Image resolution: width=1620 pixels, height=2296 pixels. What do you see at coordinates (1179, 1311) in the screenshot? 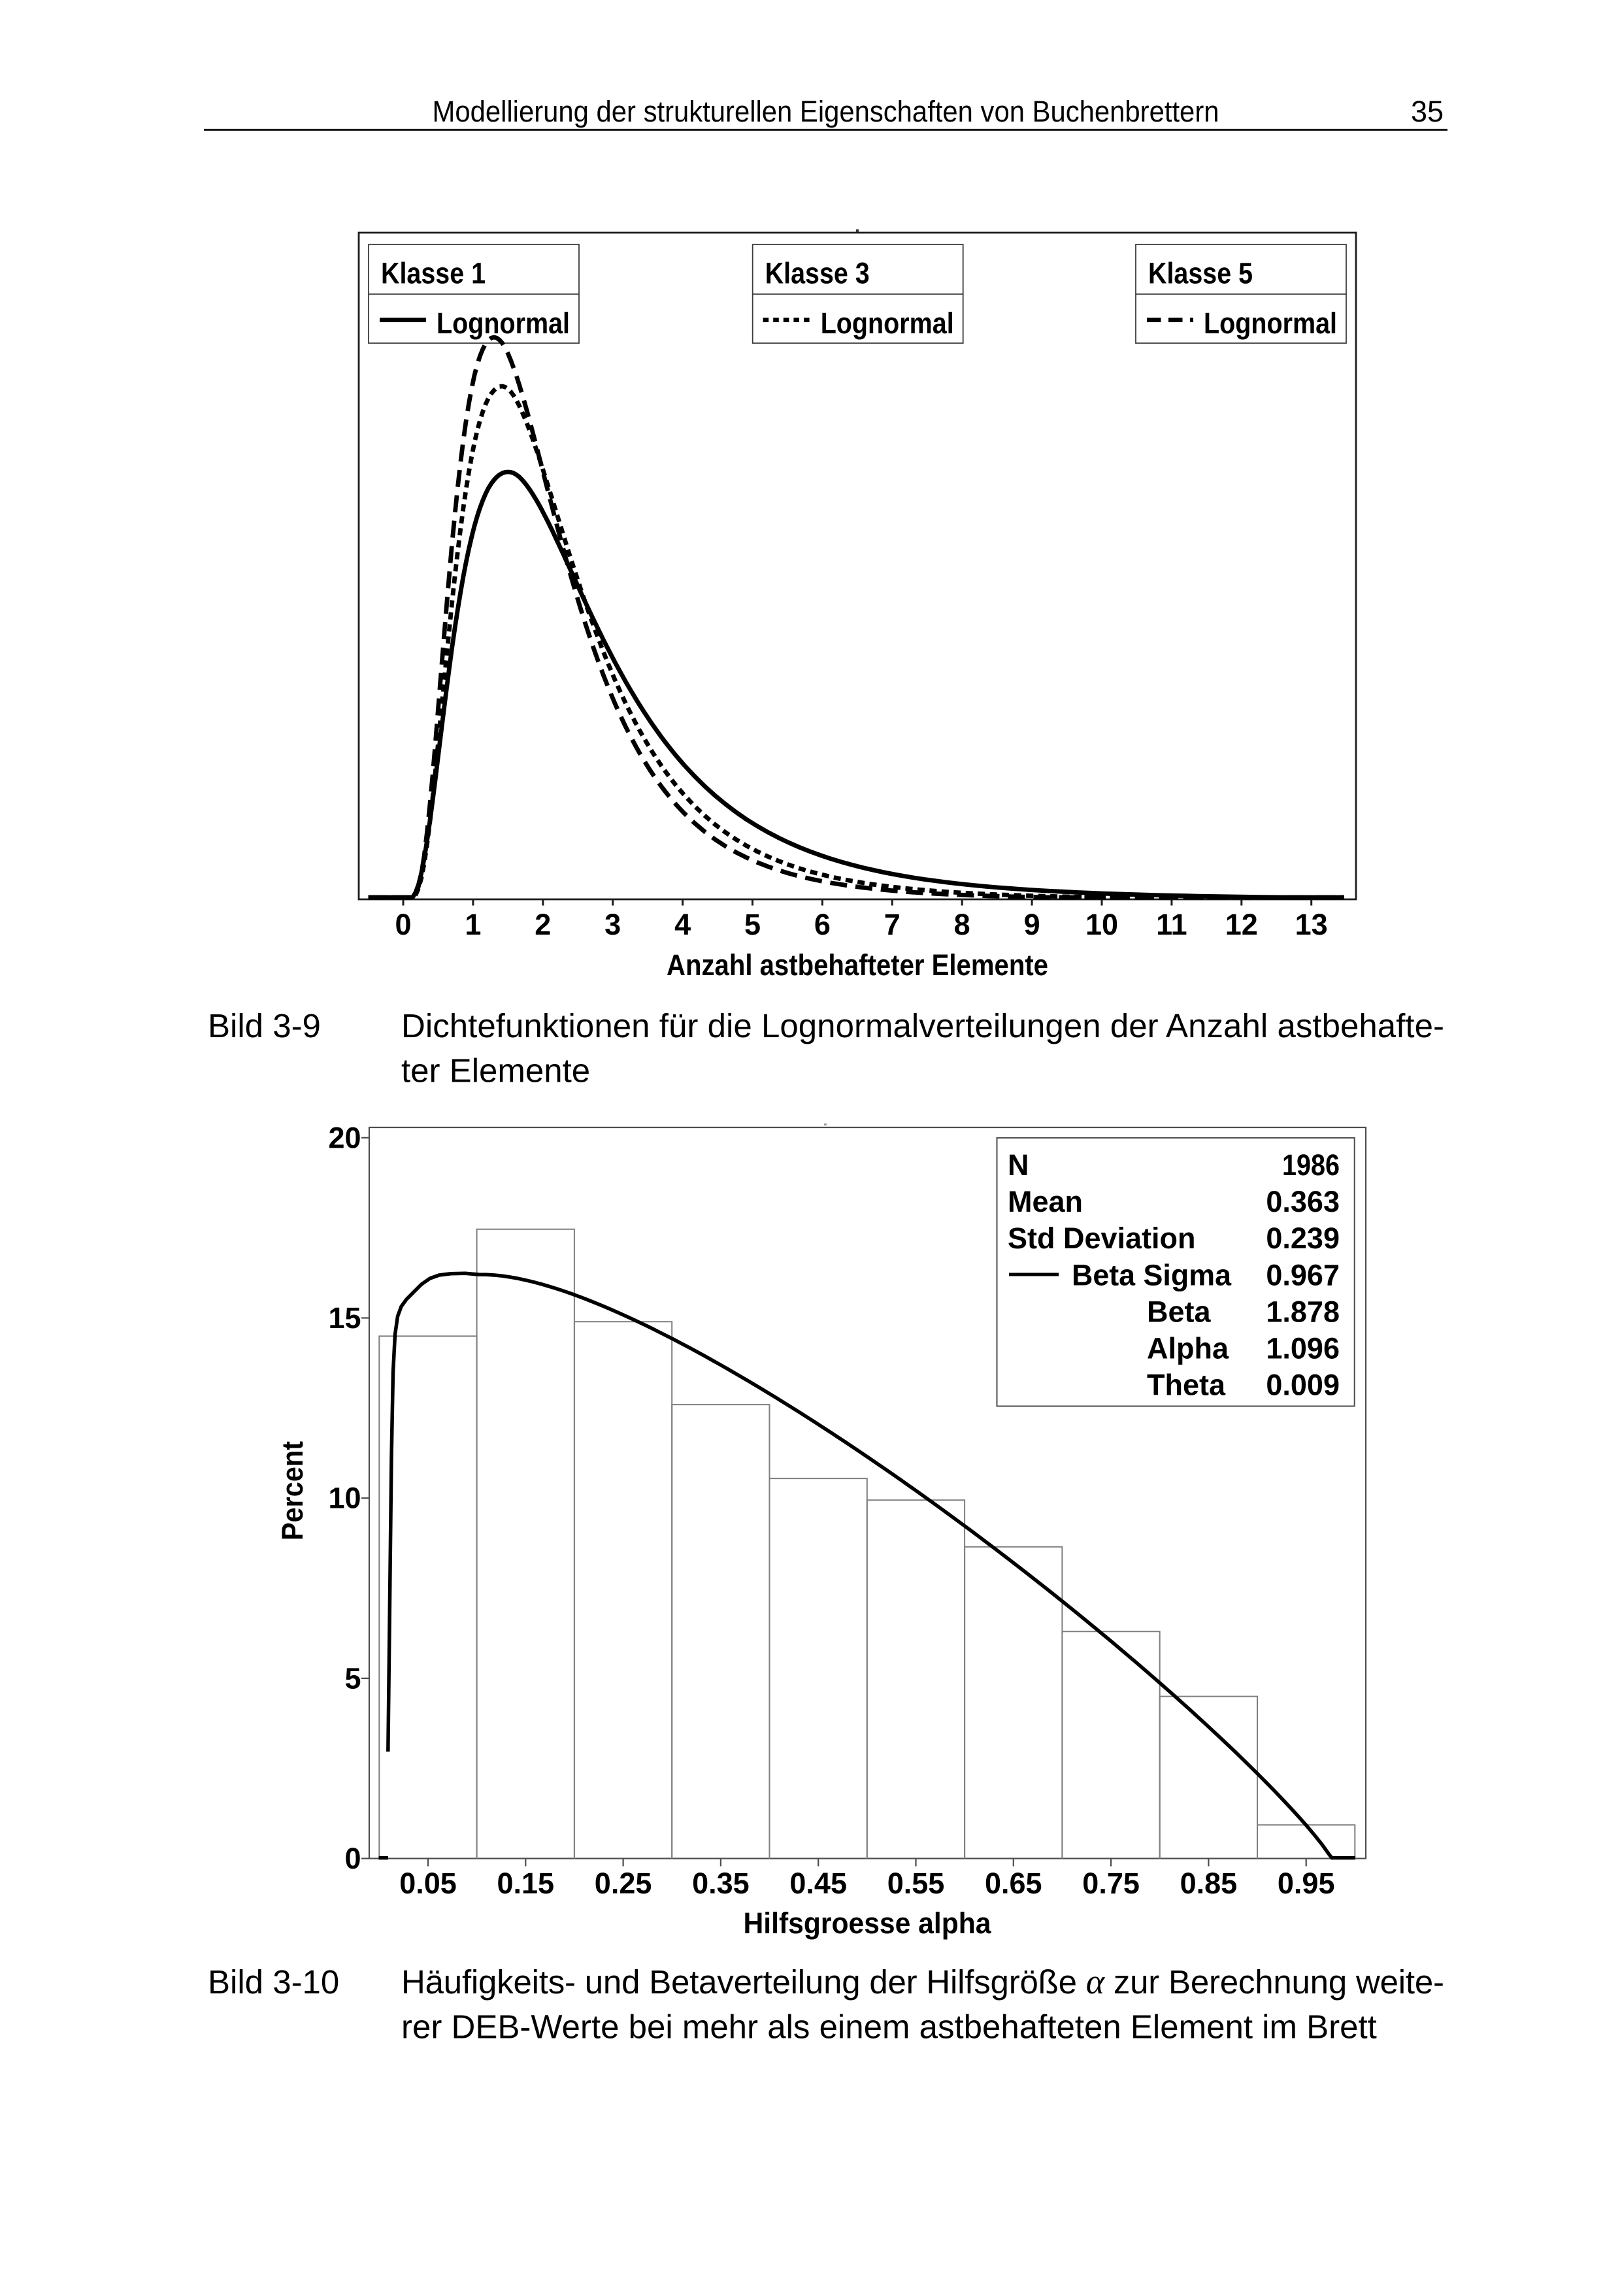
I see `svg-text: Beta` at bounding box center [1179, 1311].